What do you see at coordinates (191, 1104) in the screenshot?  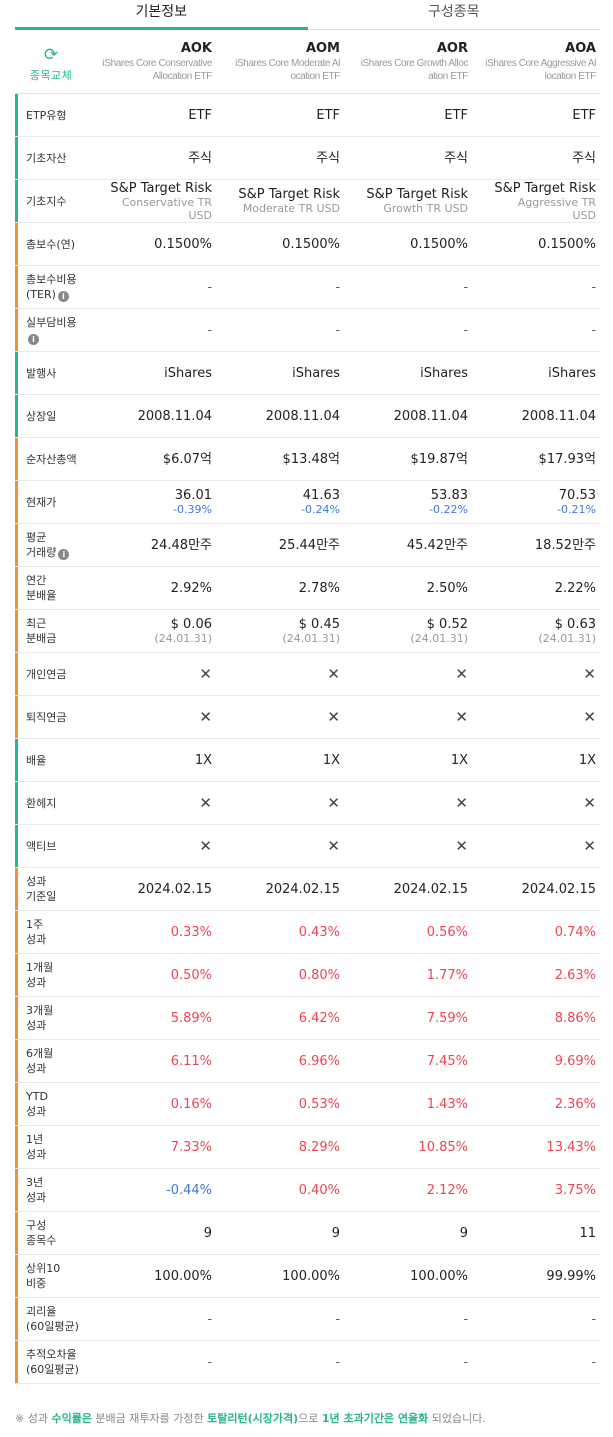 I see `performance-value: 0.16%` at bounding box center [191, 1104].